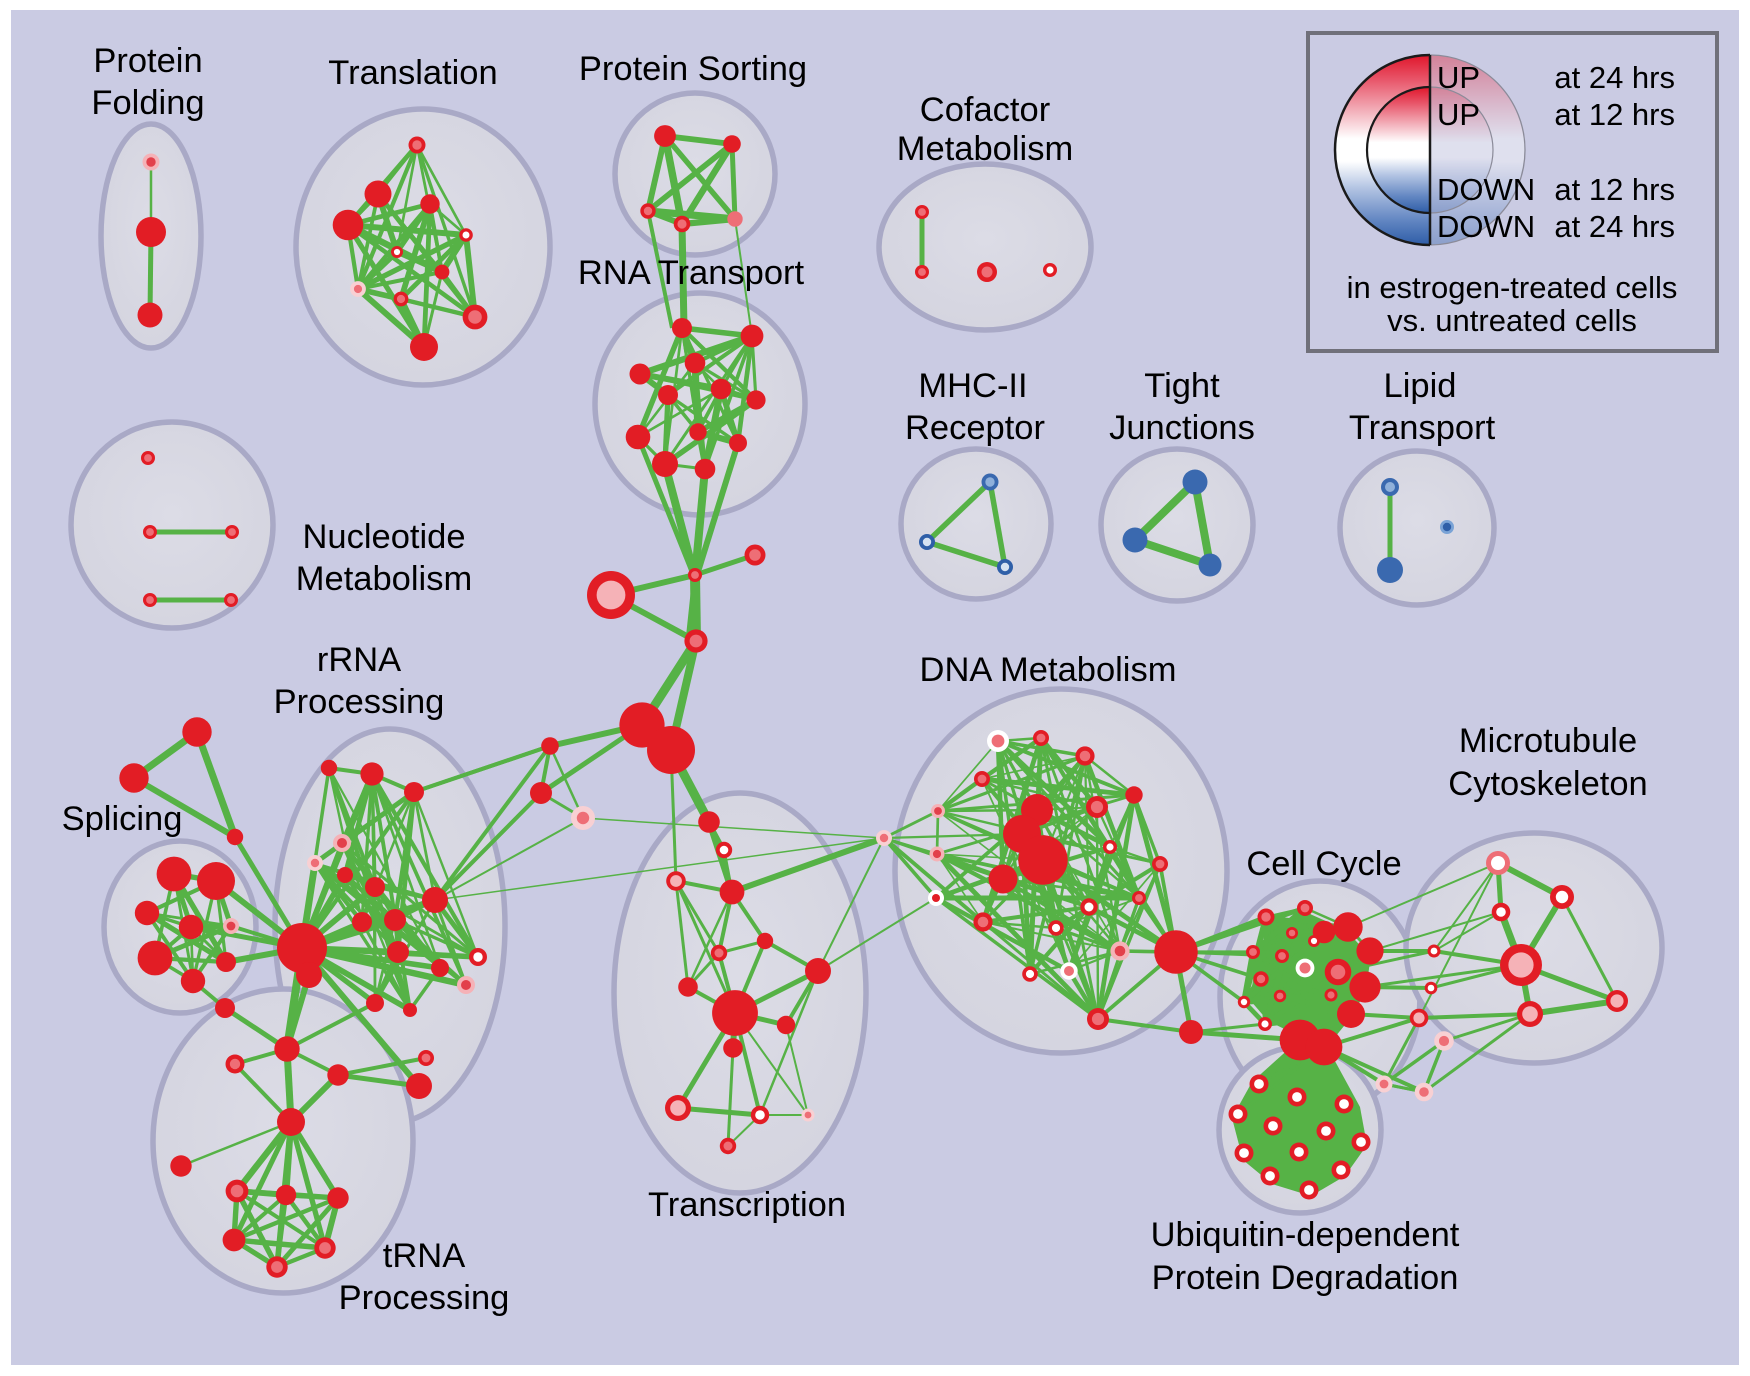  I want to click on svg-text: Cytoskeleton, so click(1547, 784).